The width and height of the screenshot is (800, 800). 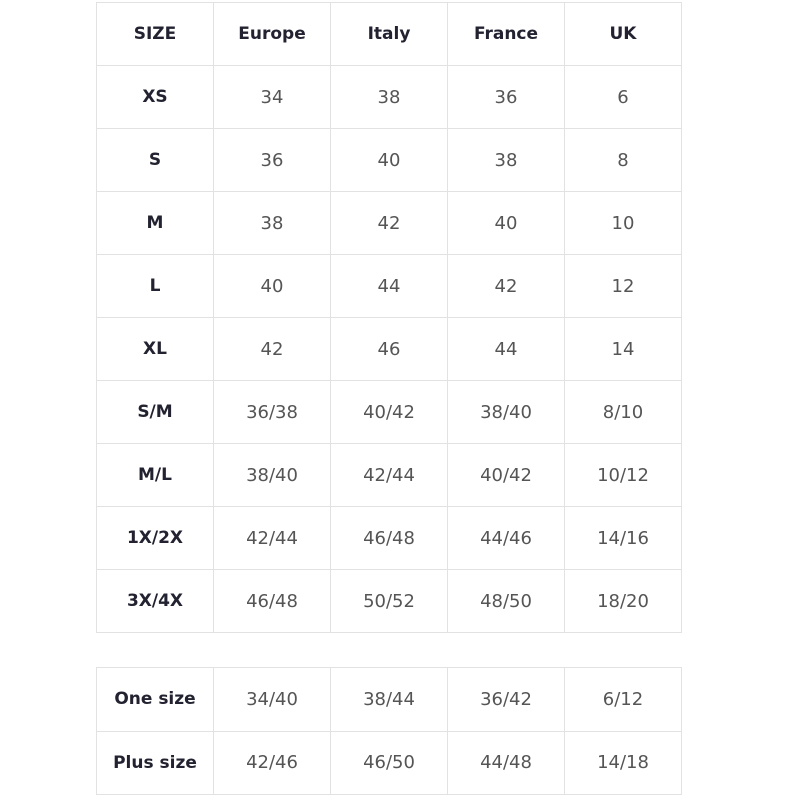 I want to click on size-value-cell: 14, so click(x=623, y=349).